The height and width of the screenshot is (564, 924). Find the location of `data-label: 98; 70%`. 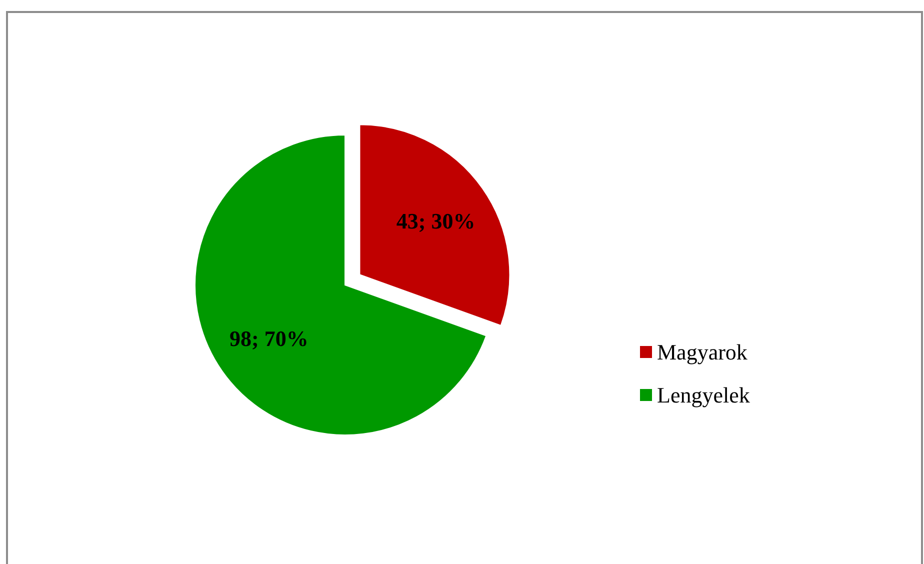

data-label: 98; 70% is located at coordinates (269, 338).